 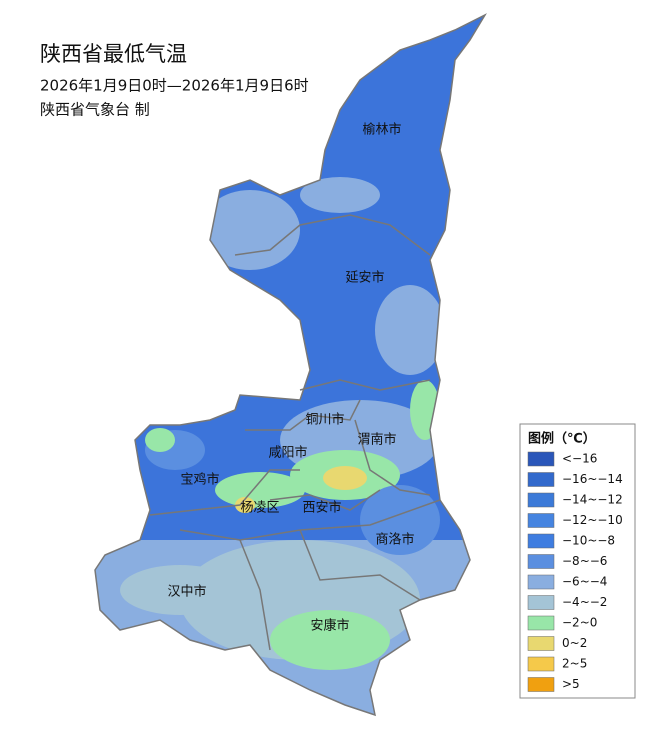 What do you see at coordinates (174, 86) in the screenshot?
I see `time-range: 2026年1月9日0时—2026年1月9日6时` at bounding box center [174, 86].